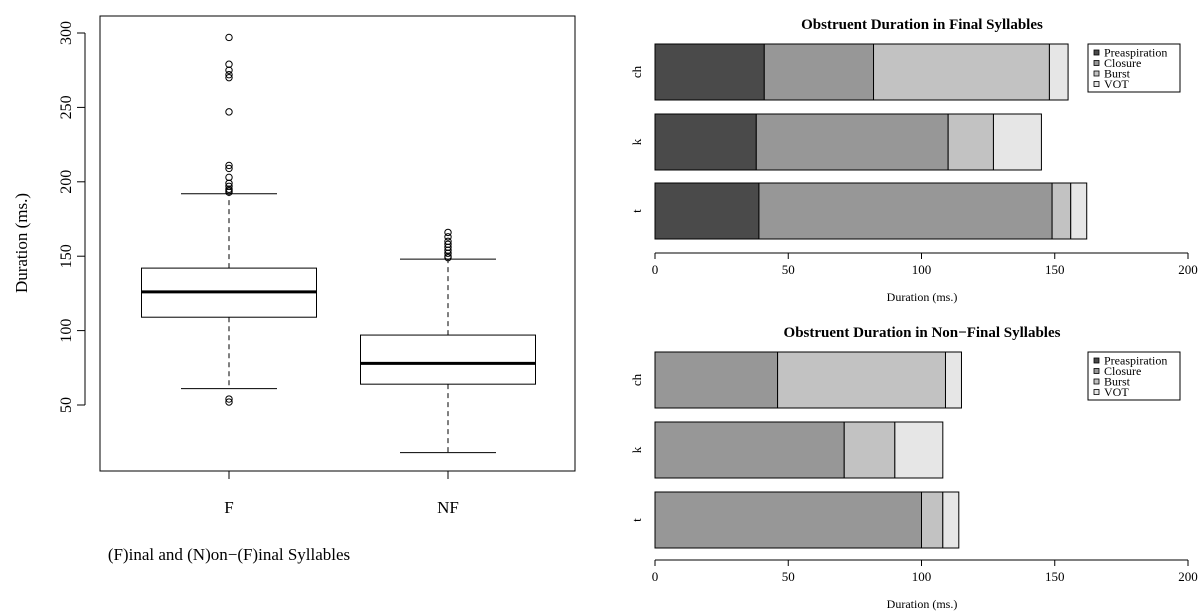 The height and width of the screenshot is (611, 1199). I want to click on y-tick-label: 150, so click(66, 256).